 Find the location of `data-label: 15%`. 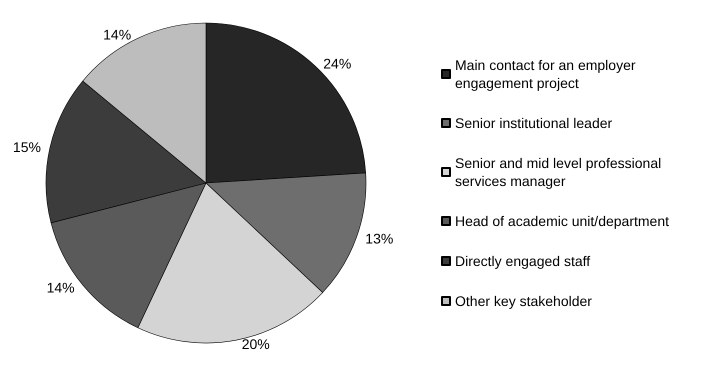

data-label: 15% is located at coordinates (26, 147).